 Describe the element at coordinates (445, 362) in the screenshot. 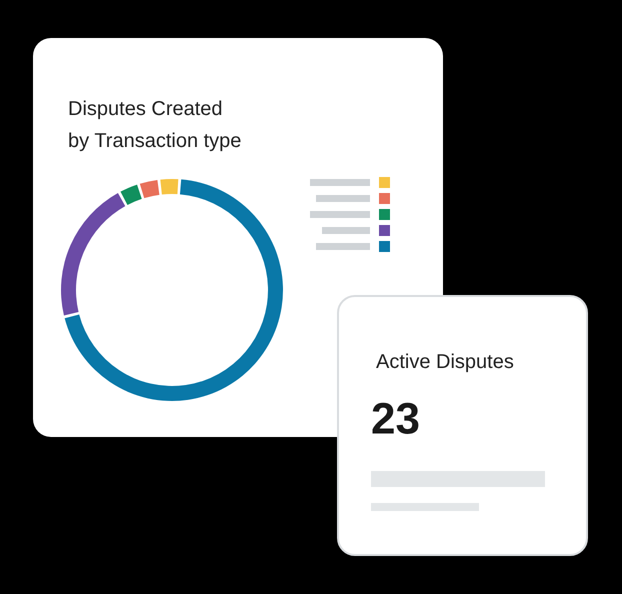

I see `text: Active Disputes` at that location.